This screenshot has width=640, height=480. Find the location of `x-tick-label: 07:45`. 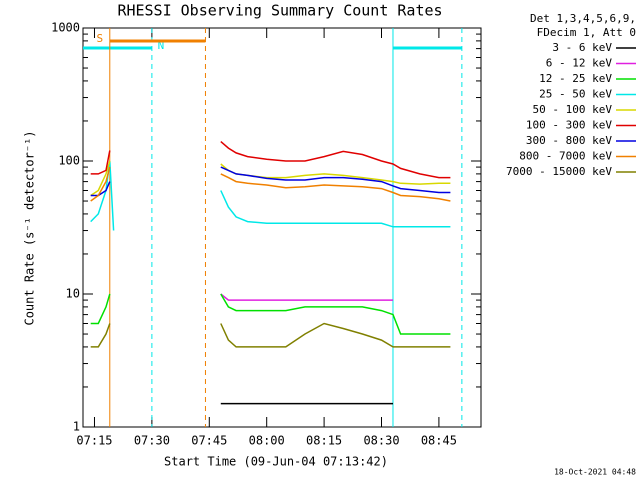

x-tick-label: 07:45 is located at coordinates (209, 441).